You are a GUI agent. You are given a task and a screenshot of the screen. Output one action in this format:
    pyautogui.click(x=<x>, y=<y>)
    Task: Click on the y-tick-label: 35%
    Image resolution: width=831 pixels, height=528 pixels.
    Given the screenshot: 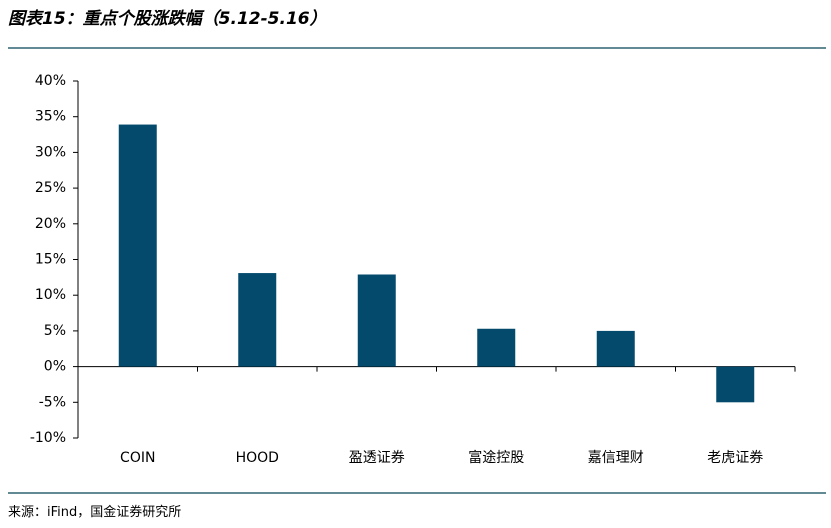 What is the action you would take?
    pyautogui.click(x=50, y=117)
    